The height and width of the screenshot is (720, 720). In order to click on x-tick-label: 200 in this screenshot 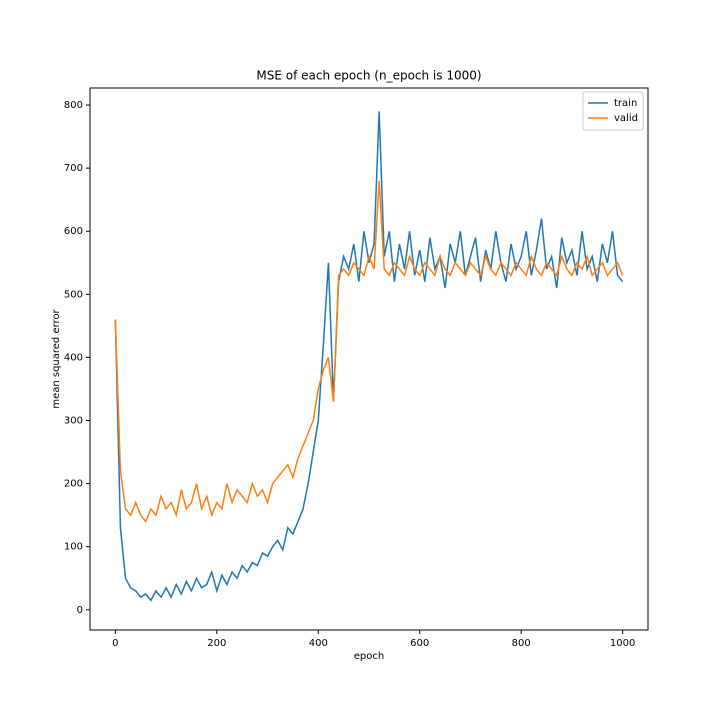, I will do `click(216, 643)`.